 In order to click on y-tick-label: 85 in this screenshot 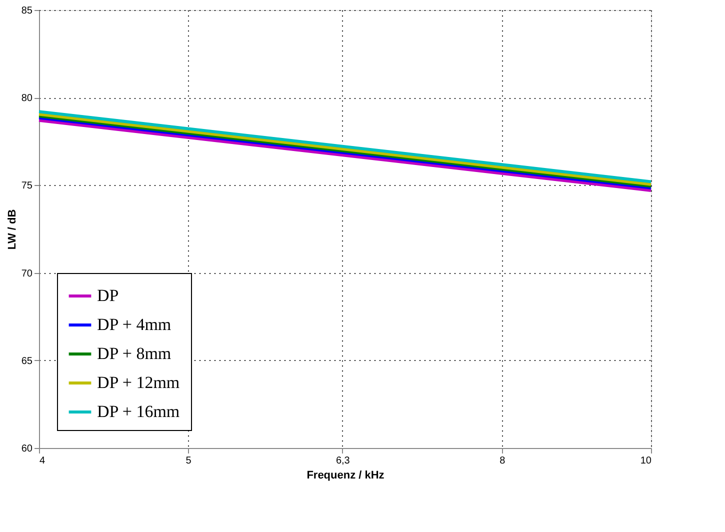, I will do `click(27, 11)`.